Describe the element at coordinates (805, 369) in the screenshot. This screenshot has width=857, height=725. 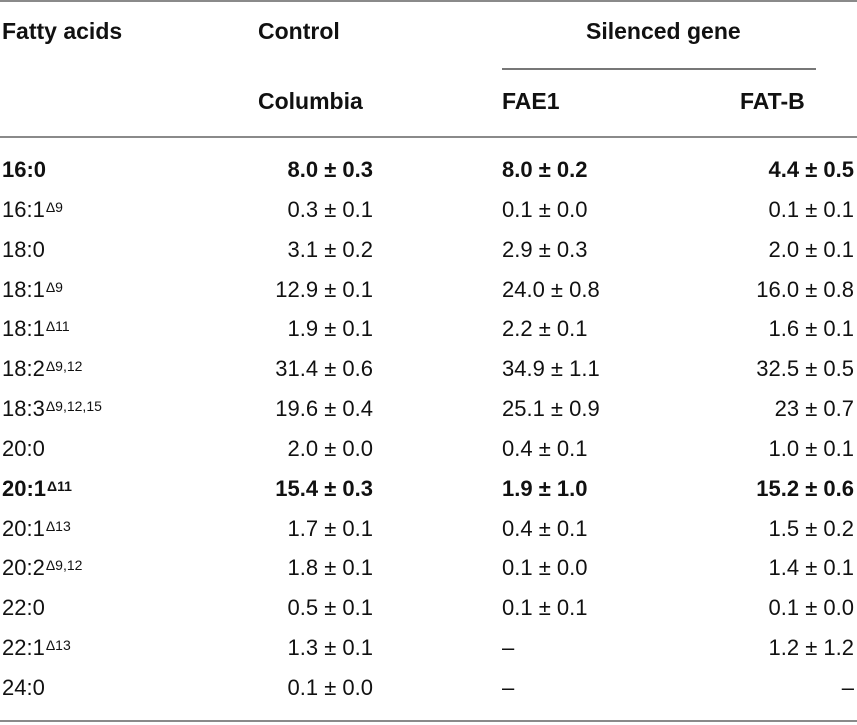
I see `fat-b-value: 32.5 ± 0.5` at that location.